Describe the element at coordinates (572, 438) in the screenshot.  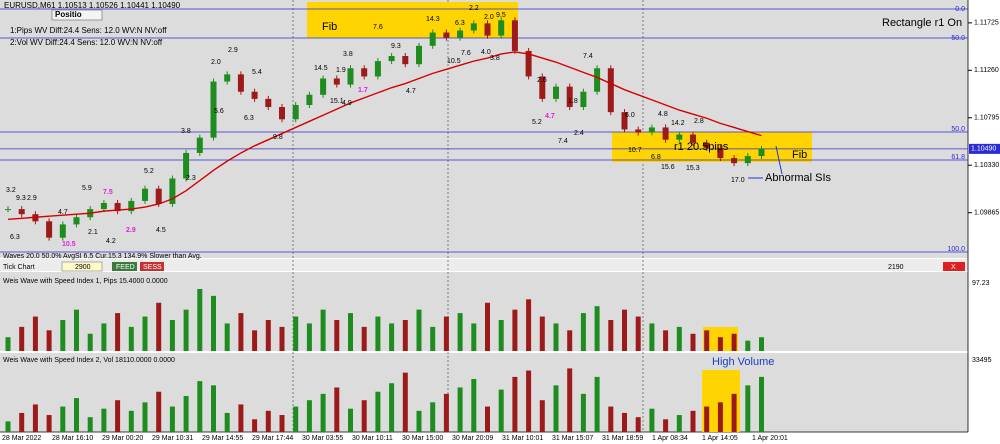
I see `x-tick-label: 31 Mar 15:07` at that location.